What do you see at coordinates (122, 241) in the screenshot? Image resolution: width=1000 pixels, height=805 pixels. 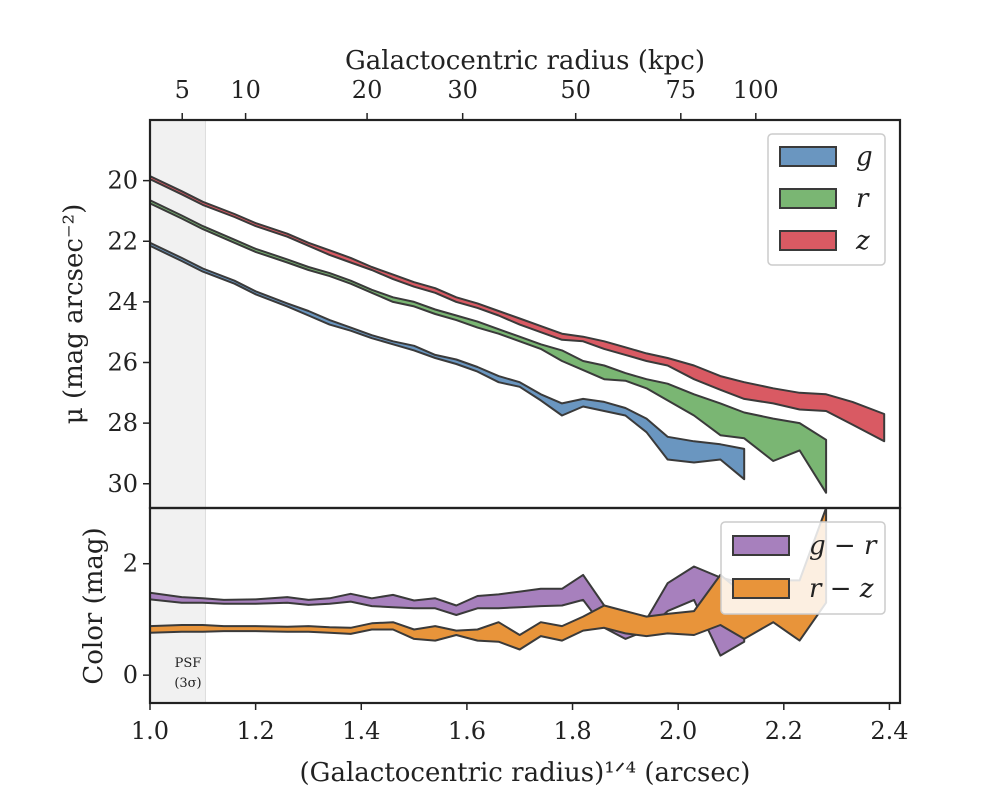 I see `top-y-tick-label: 22` at bounding box center [122, 241].